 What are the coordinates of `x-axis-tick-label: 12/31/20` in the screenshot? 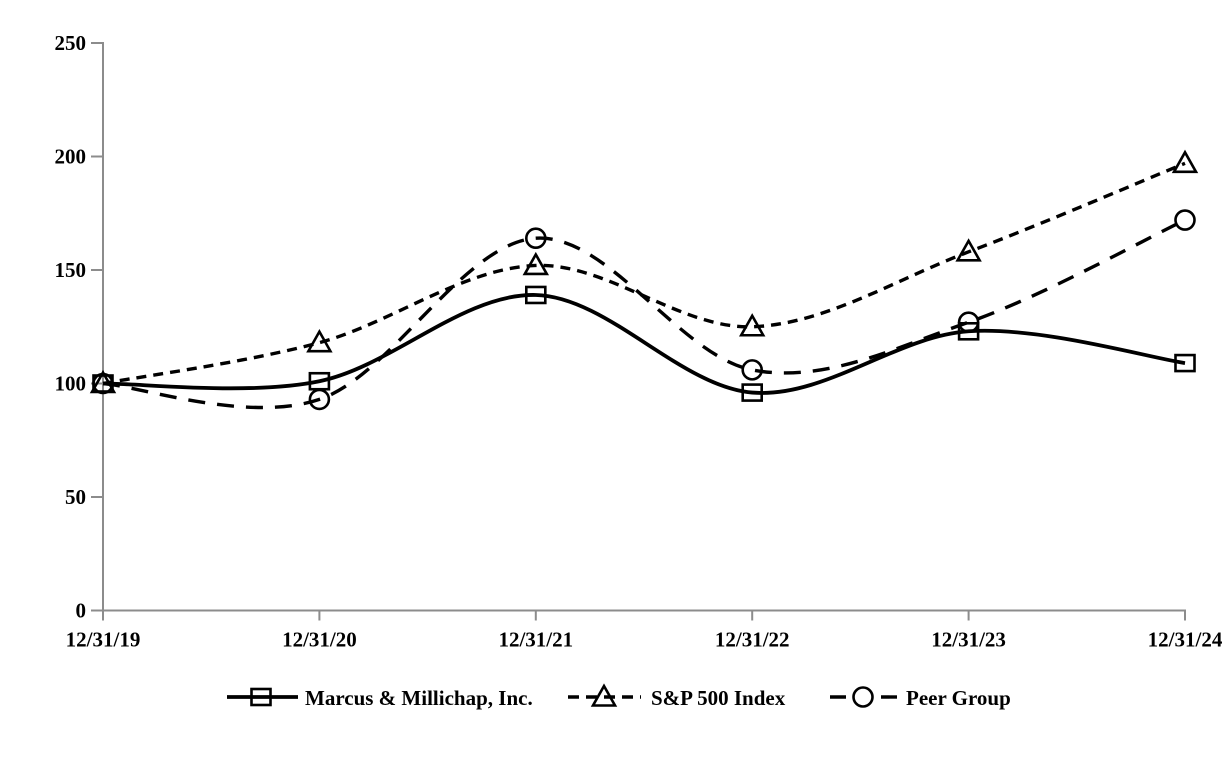 It's located at (319, 640).